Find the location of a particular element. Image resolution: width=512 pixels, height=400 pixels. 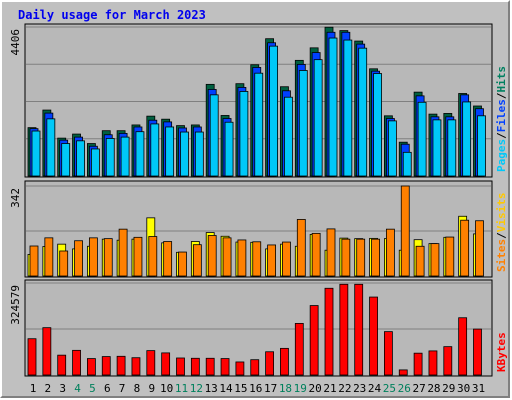

legend-kbytes: KBytes is located at coordinates (501, 352).